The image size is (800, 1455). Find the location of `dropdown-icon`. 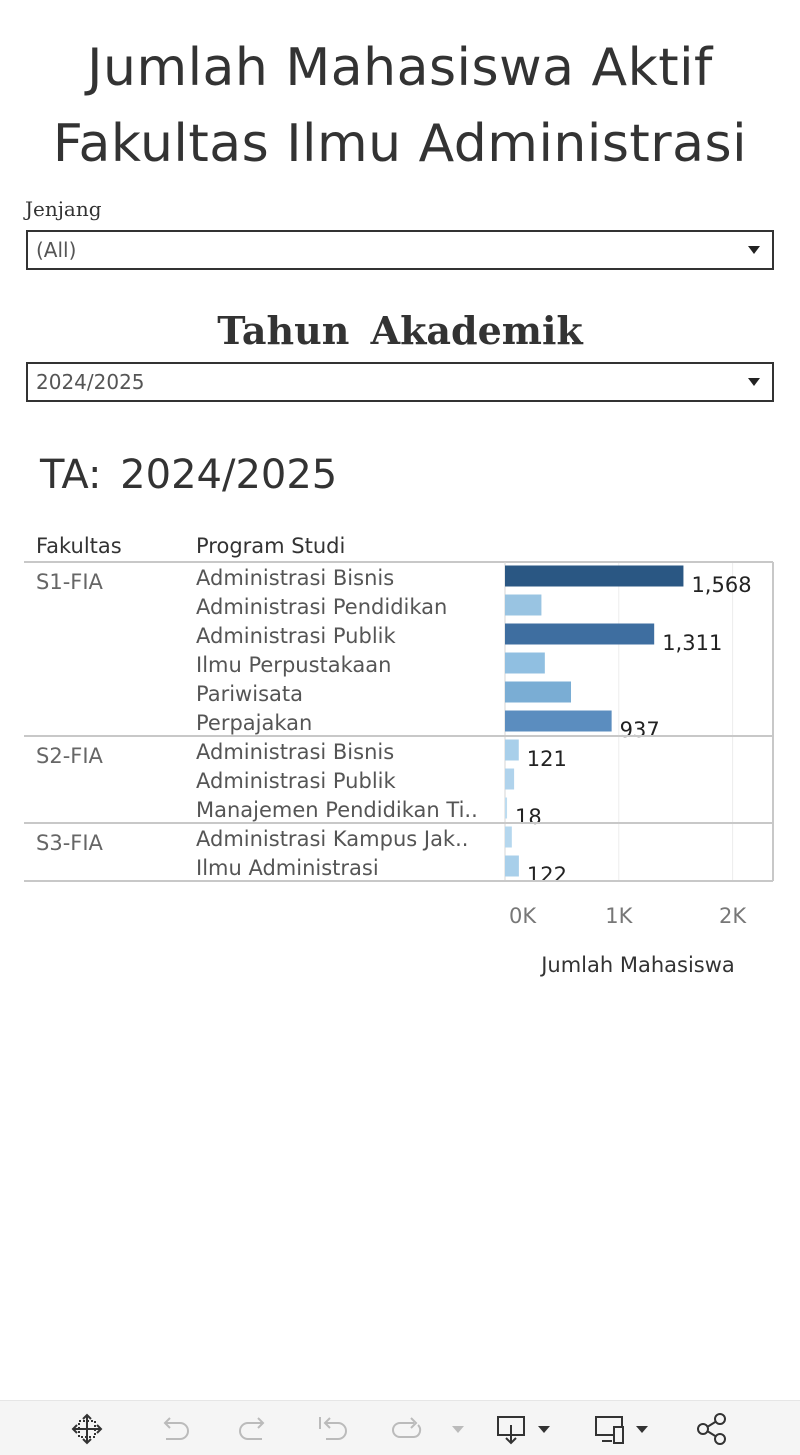

dropdown-icon is located at coordinates (460, 1429).